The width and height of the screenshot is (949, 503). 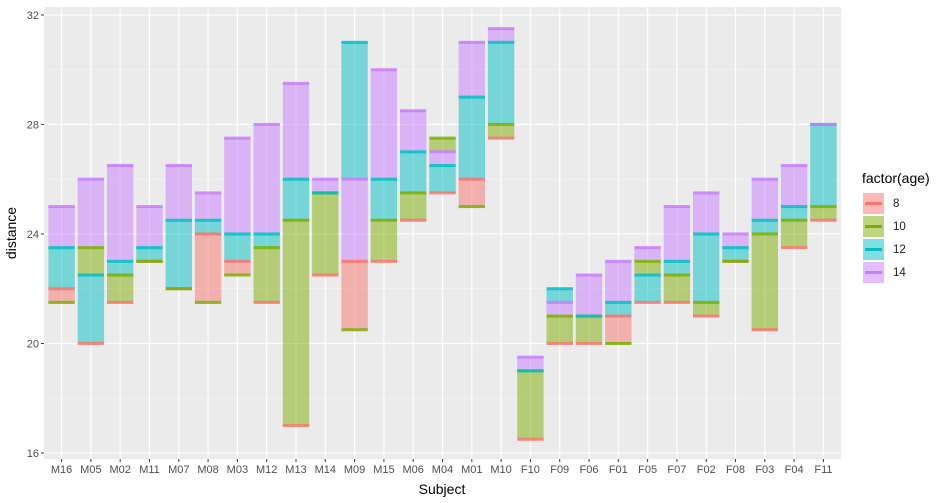 I want to click on bar-F11, so click(x=823, y=172).